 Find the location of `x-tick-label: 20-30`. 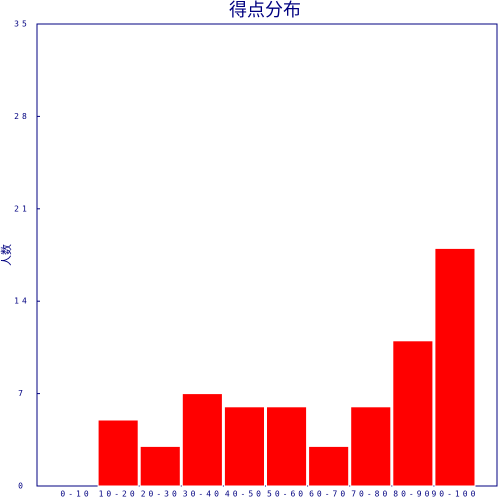

x-tick-label: 20-30 is located at coordinates (160, 494).